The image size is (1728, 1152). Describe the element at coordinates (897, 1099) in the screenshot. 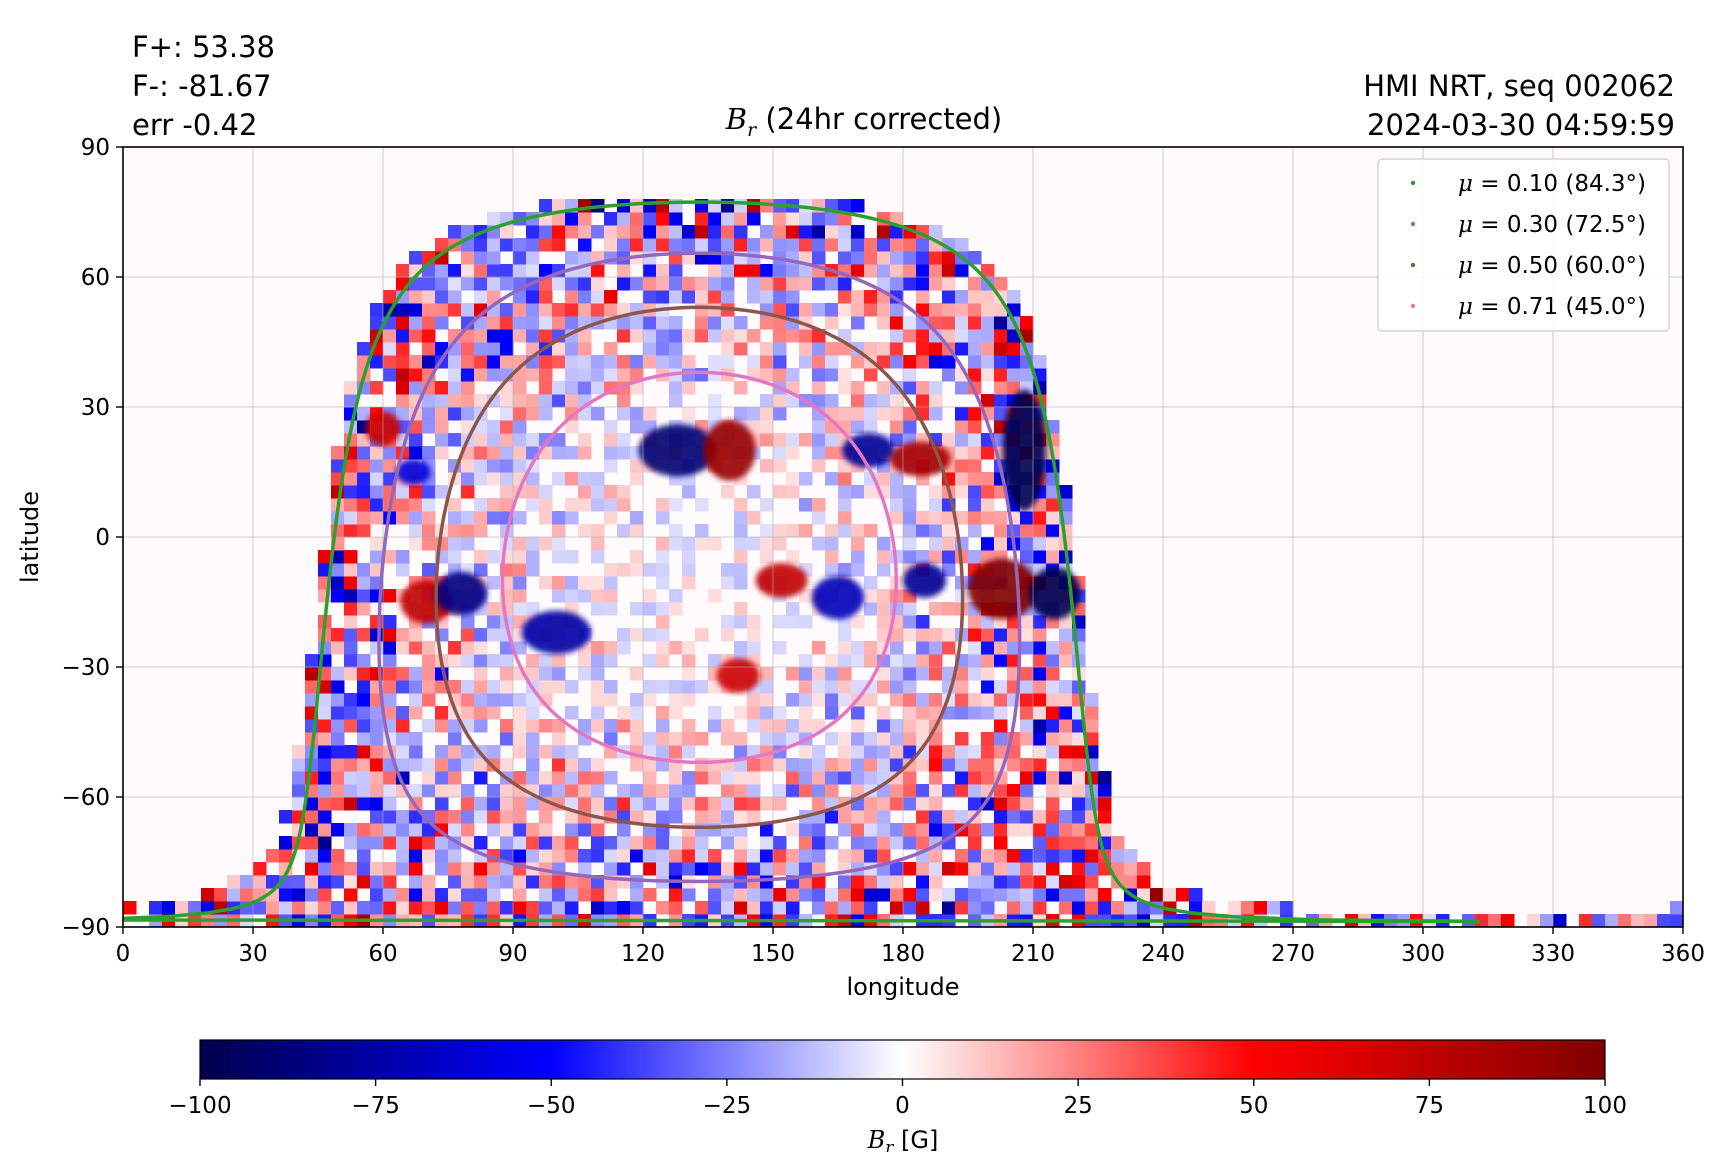

I see `colorbar-ticks: −100 −75 −50 −25 0 25 50 75 100` at that location.